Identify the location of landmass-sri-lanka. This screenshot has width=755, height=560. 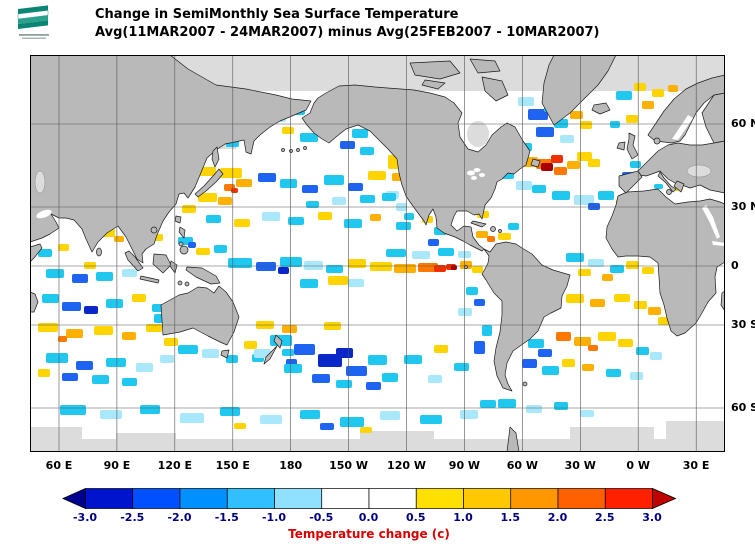
(99, 252).